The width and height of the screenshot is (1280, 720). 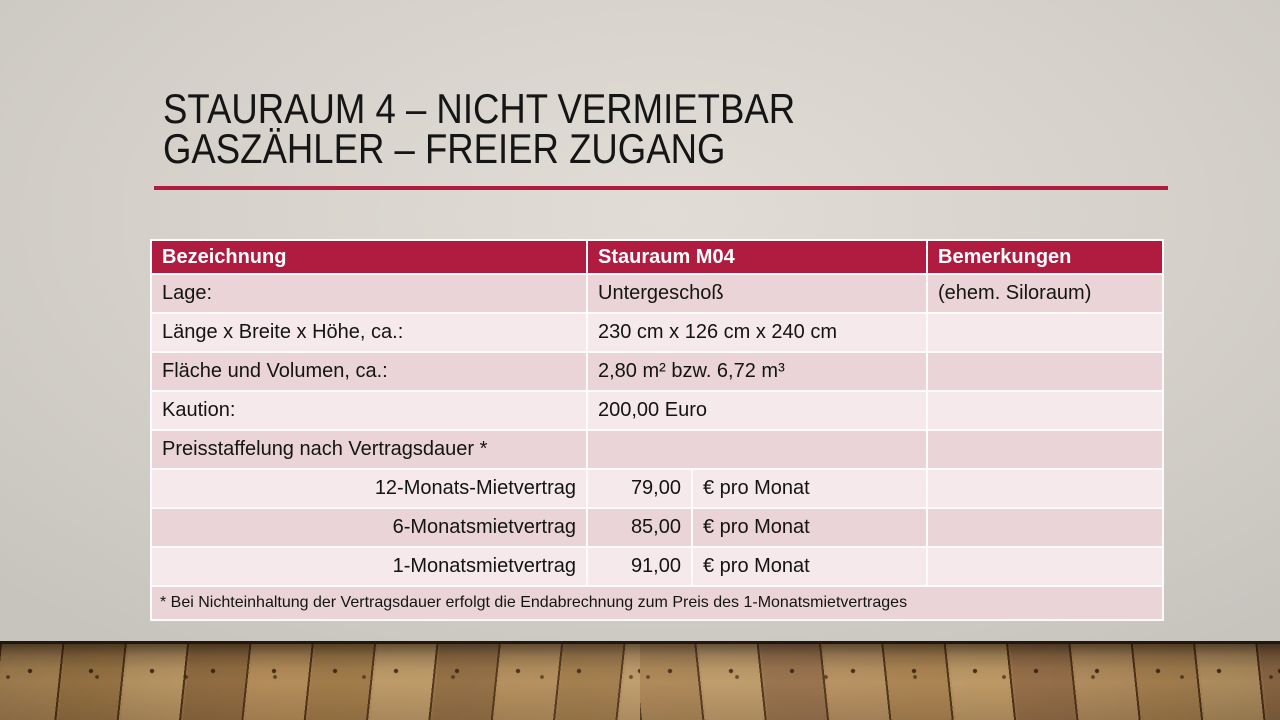 I want to click on slide-title-line1: STAURAUM 4 – NICHT VERMIETBAR, so click(x=479, y=108).